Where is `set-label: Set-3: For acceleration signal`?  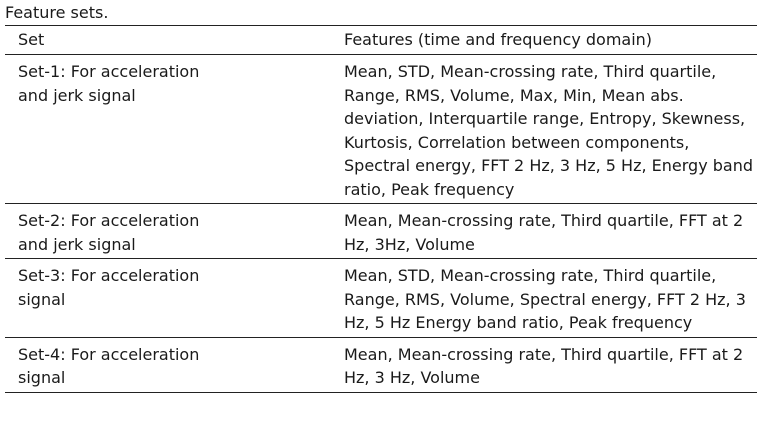 set-label: Set-3: For acceleration signal is located at coordinates (109, 287).